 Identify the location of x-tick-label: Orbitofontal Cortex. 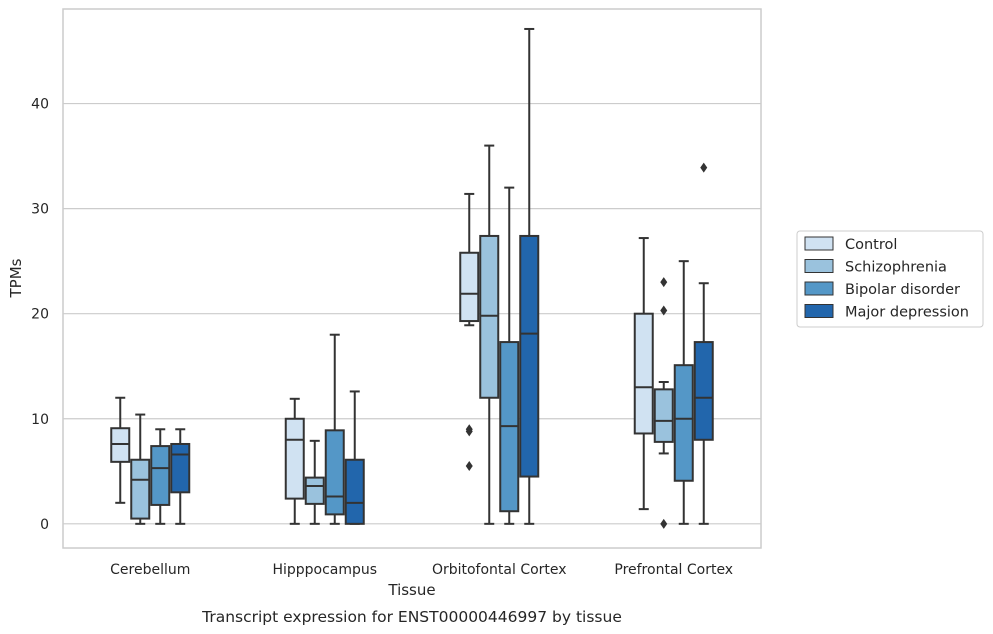
(499, 570).